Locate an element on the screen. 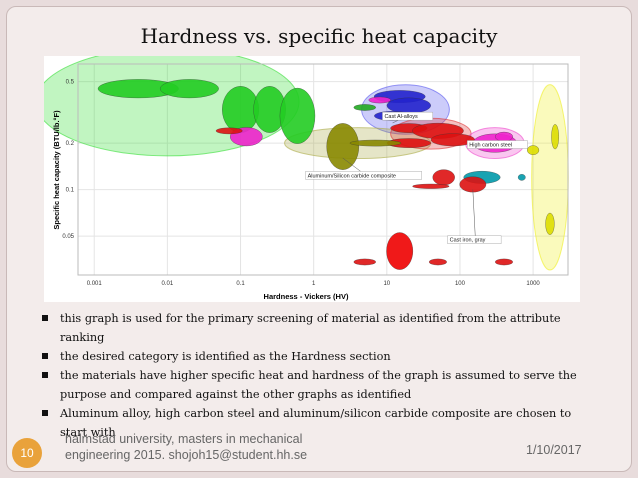 The image size is (638, 478). y-tick-label: 0.2 is located at coordinates (70, 144).